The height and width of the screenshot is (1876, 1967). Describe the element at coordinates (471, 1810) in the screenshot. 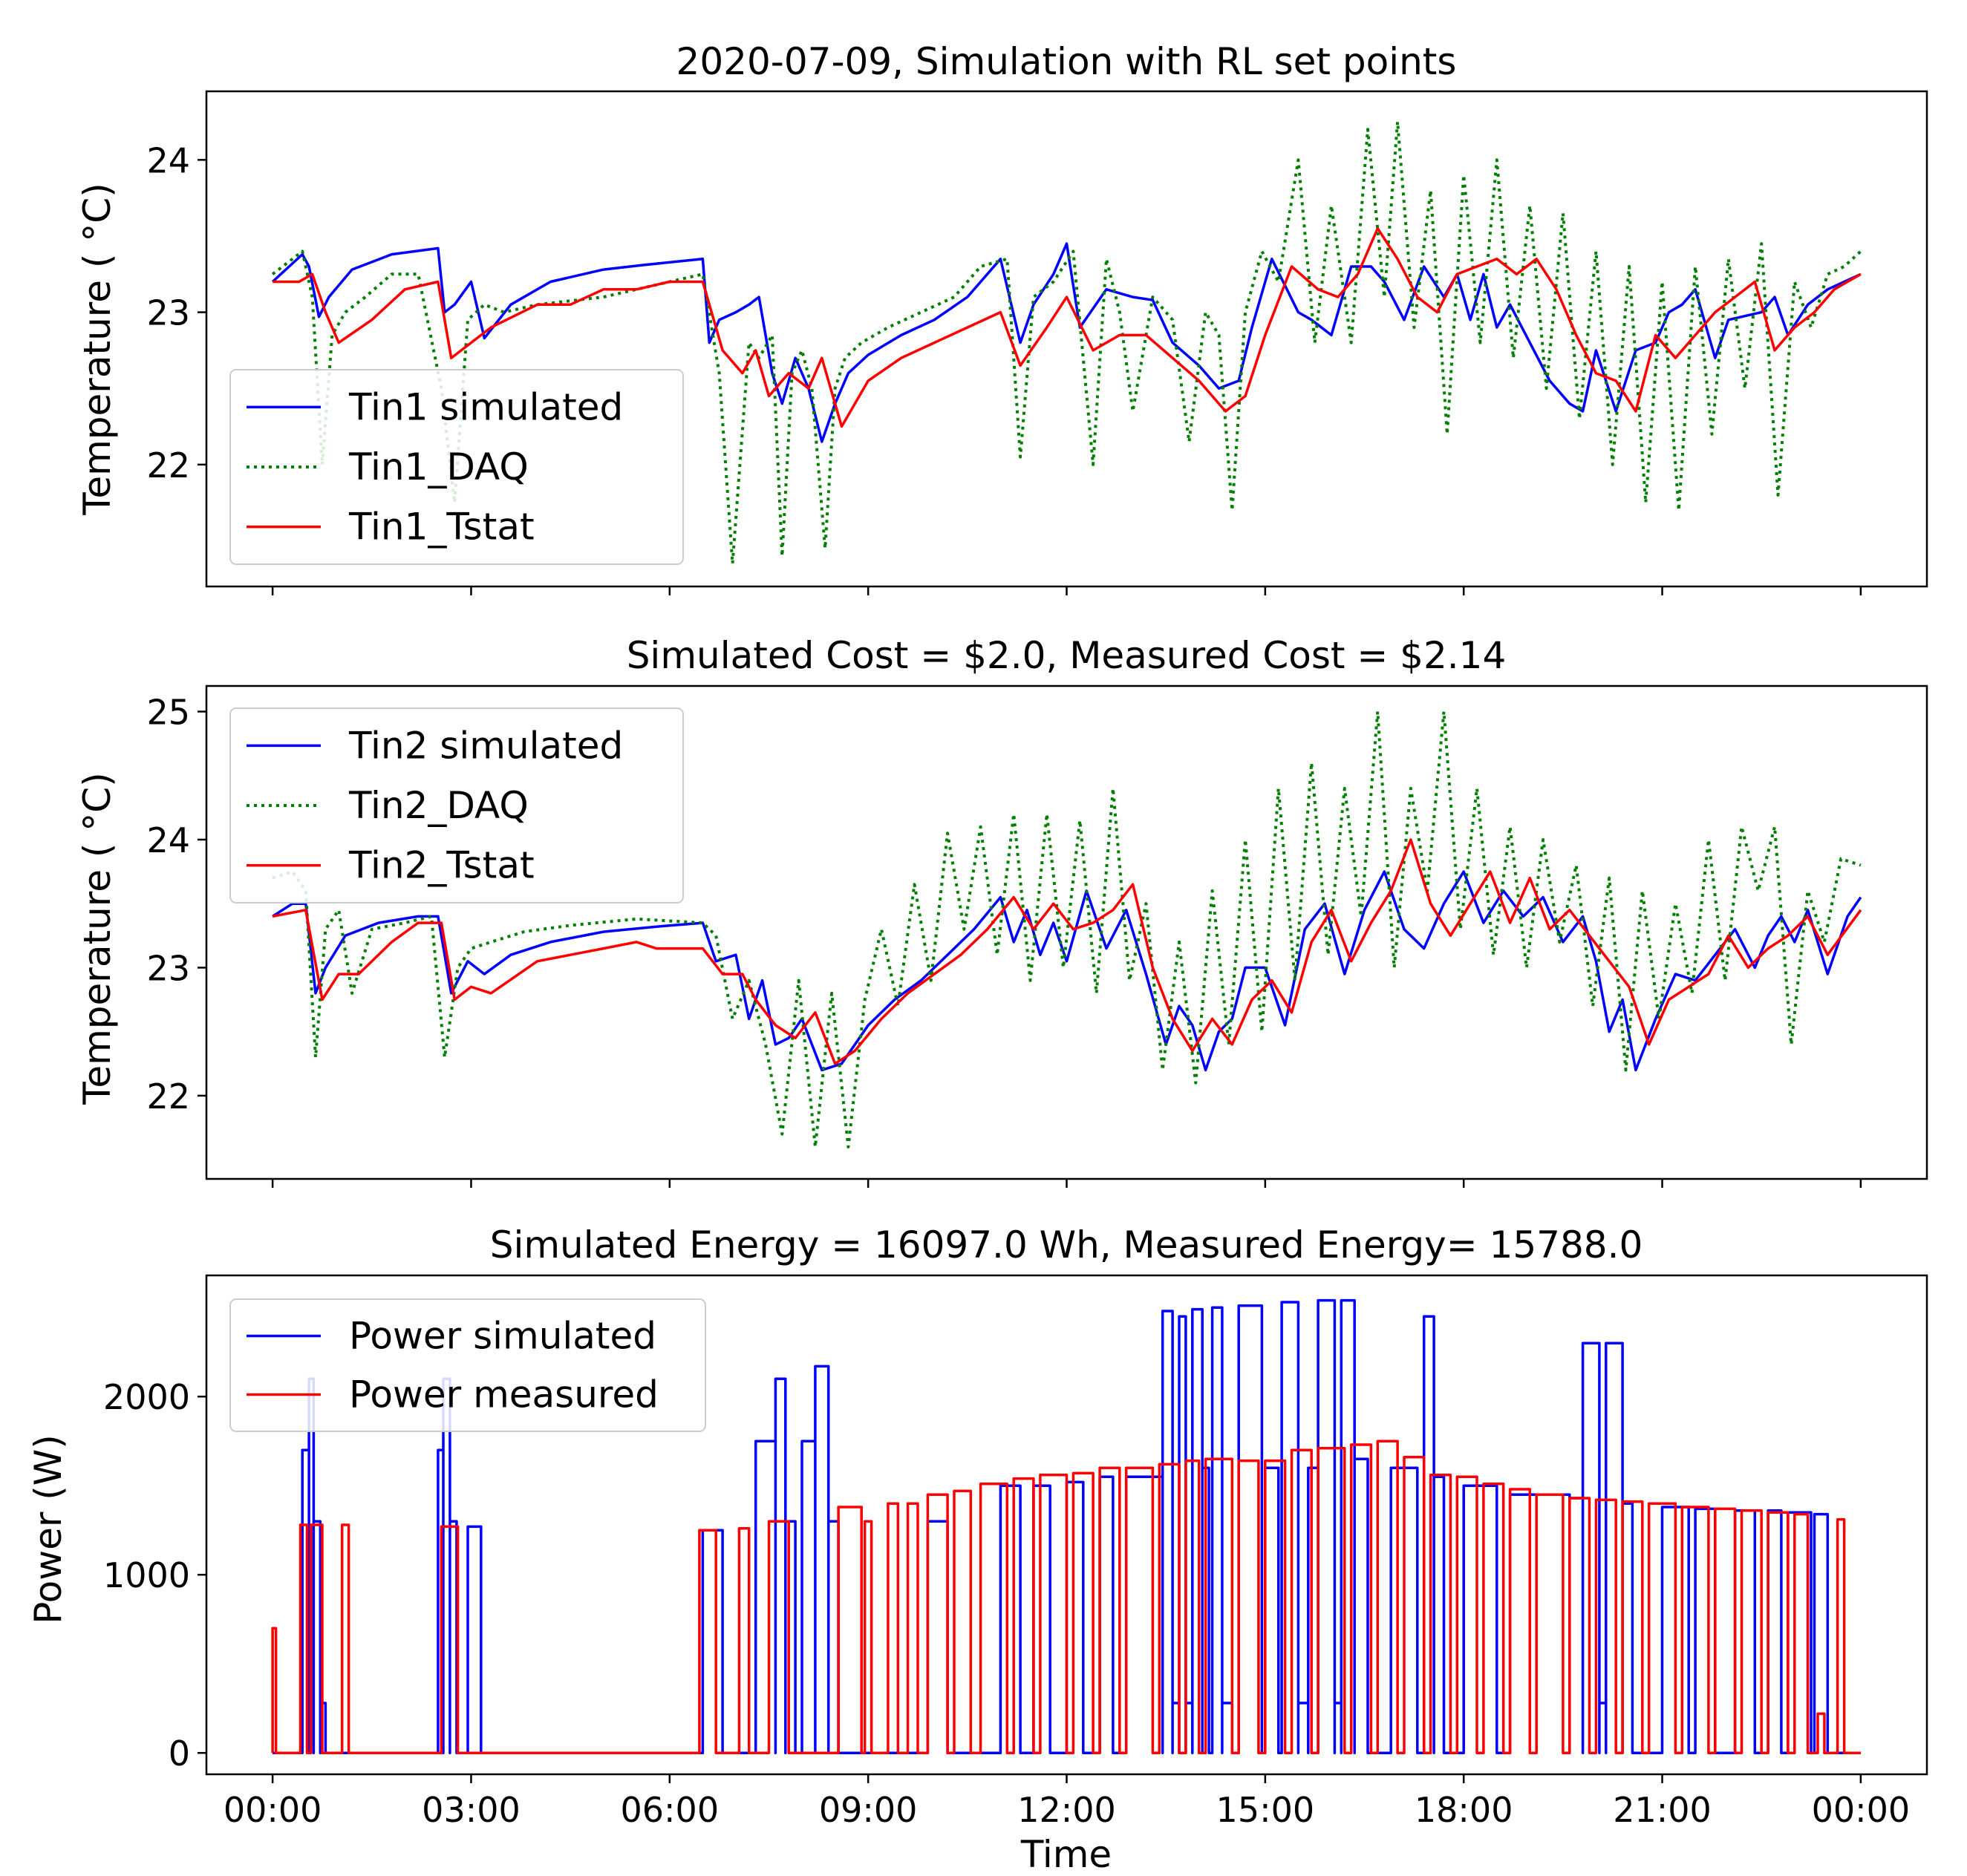

I see `x-tick-label: 03:00` at that location.